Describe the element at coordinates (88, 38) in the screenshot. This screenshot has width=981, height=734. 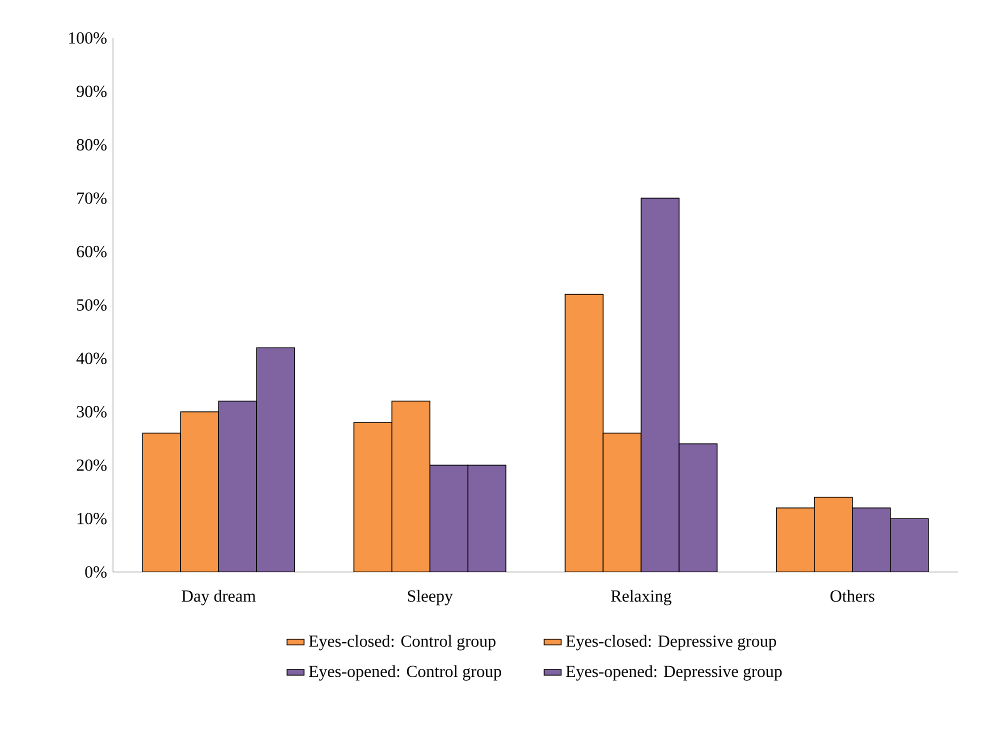
I see `y-tick-label: 100%` at that location.